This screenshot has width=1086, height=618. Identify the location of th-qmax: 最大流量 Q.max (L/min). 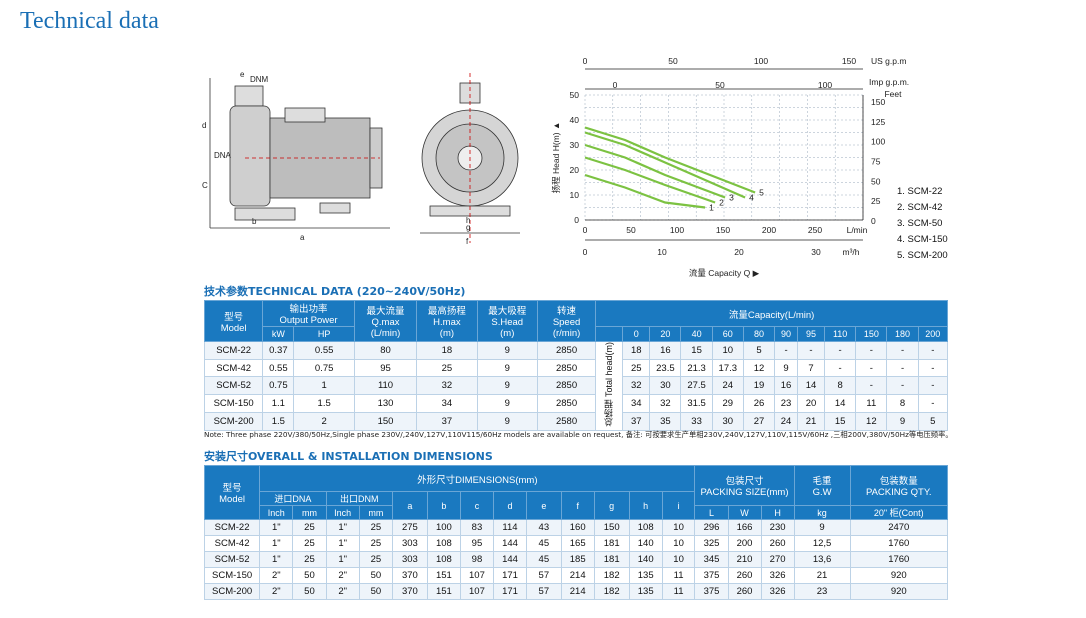
(385, 321).